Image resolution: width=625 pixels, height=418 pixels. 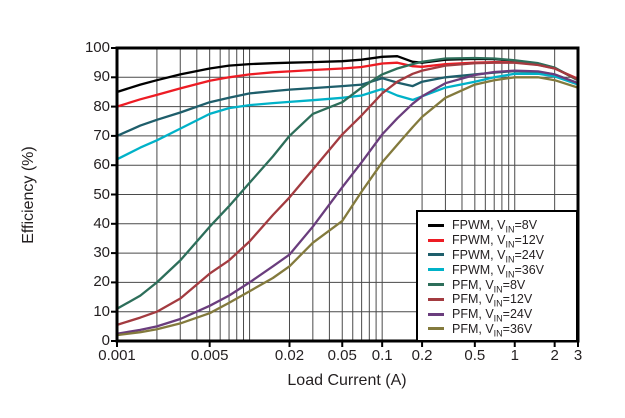 I want to click on legend-item: FPWM, VIN=12V, so click(x=502, y=241).